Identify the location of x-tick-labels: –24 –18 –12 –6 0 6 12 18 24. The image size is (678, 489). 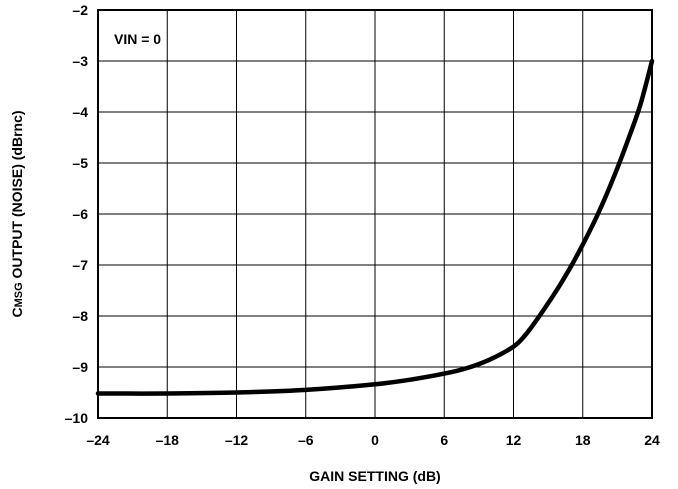
(373, 440).